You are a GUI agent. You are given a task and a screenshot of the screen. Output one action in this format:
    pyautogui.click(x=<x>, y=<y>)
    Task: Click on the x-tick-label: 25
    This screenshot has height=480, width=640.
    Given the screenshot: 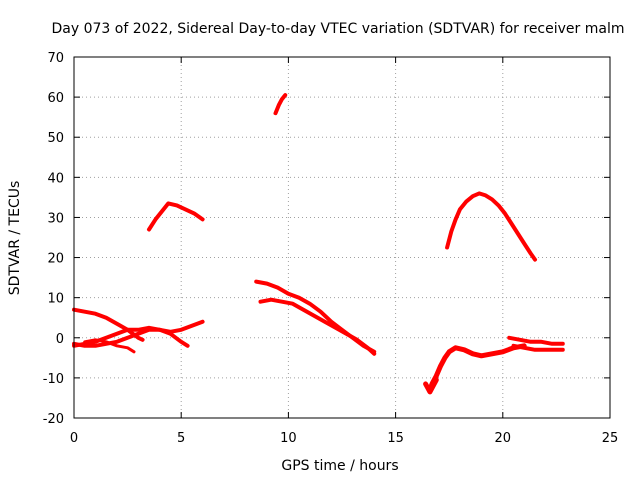 What is the action you would take?
    pyautogui.click(x=610, y=438)
    